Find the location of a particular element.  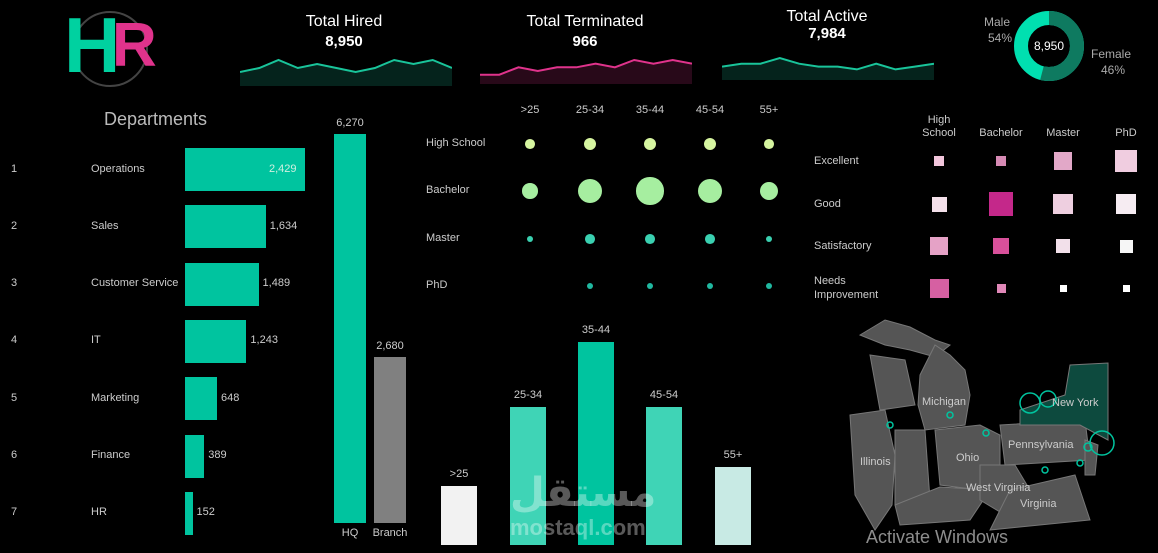

map-kentucky is located at coordinates (942, 506).